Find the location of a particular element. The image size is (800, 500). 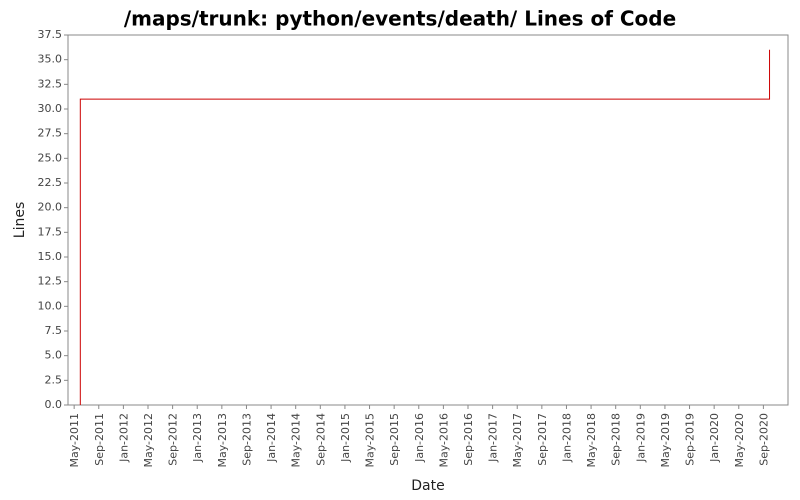

x-tick-label: Sep-2017 is located at coordinates (542, 439).